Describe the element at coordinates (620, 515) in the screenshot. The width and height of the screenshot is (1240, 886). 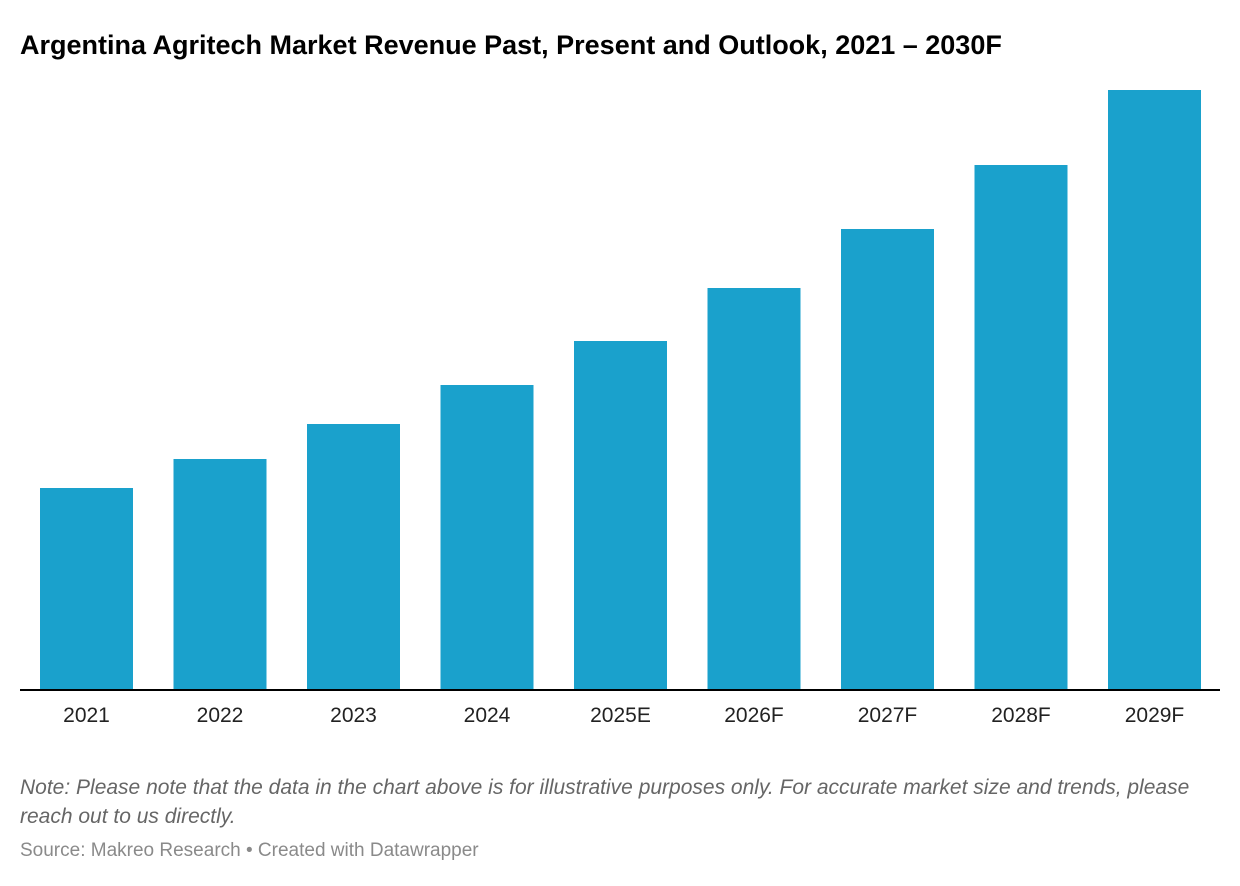
I see `bar-2025e` at that location.